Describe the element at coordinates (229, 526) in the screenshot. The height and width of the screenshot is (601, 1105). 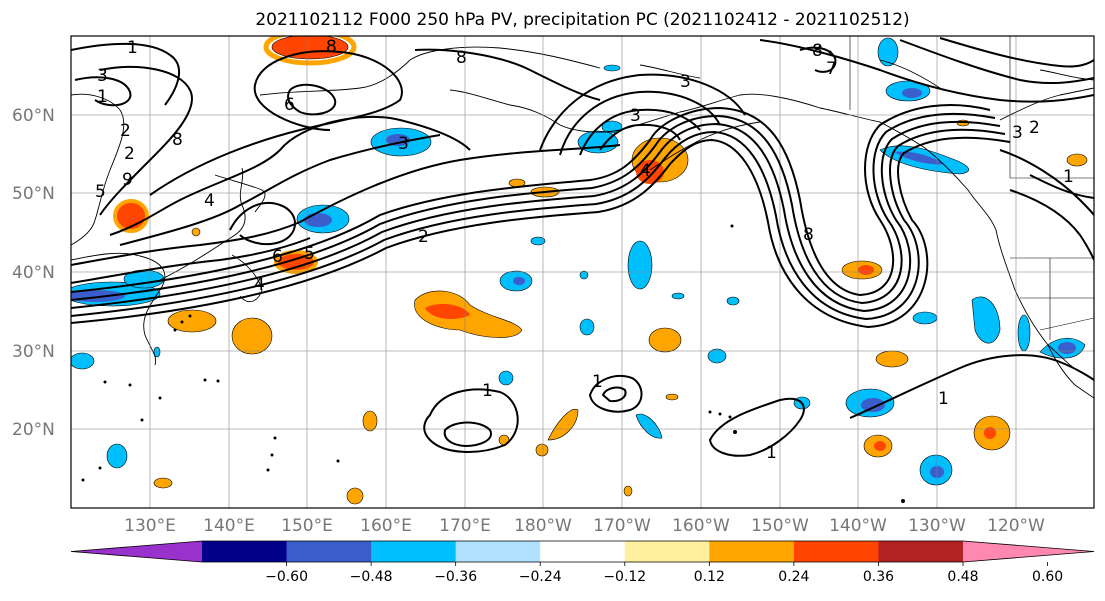
I see `lon-label: 140°E` at that location.